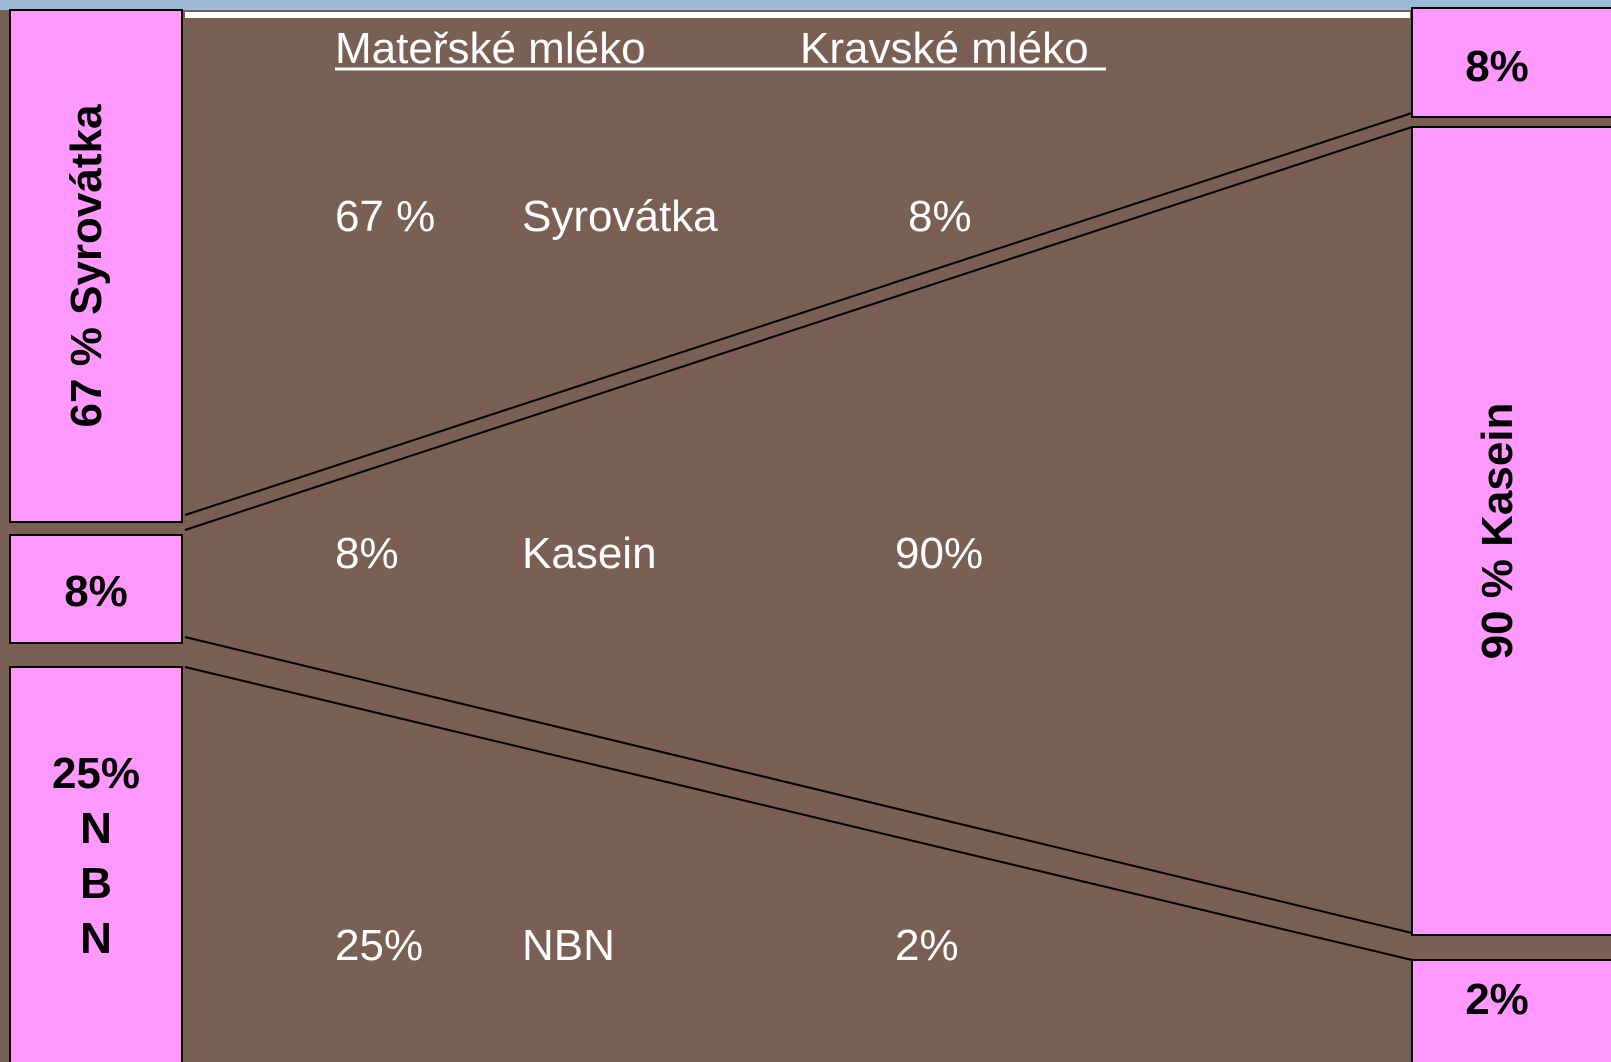 The height and width of the screenshot is (1062, 1611). Describe the element at coordinates (1497, 531) in the screenshot. I see `box-label: 90 % Kasein` at that location.